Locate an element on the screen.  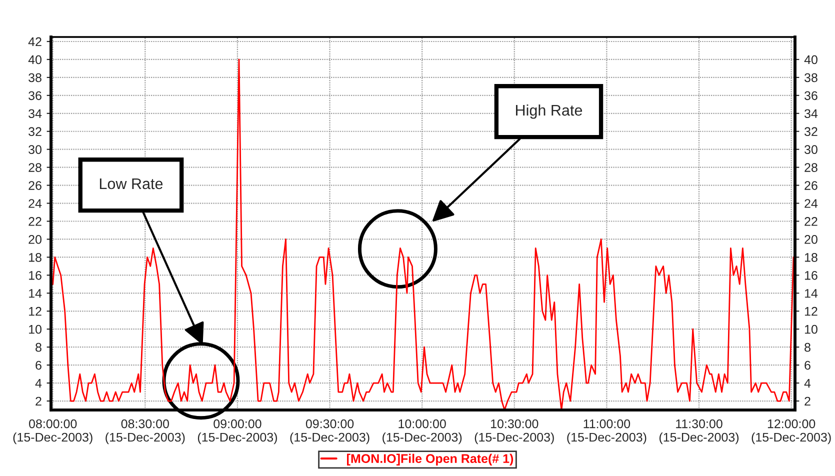
y-tick-label: 30 is located at coordinates (35, 149).